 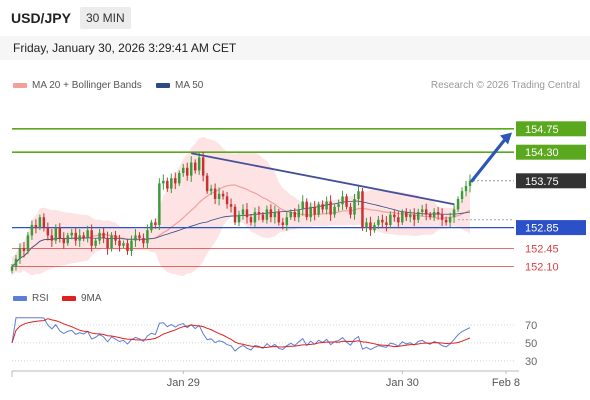 I want to click on symbol-title: USD/JPY, so click(x=41, y=18).